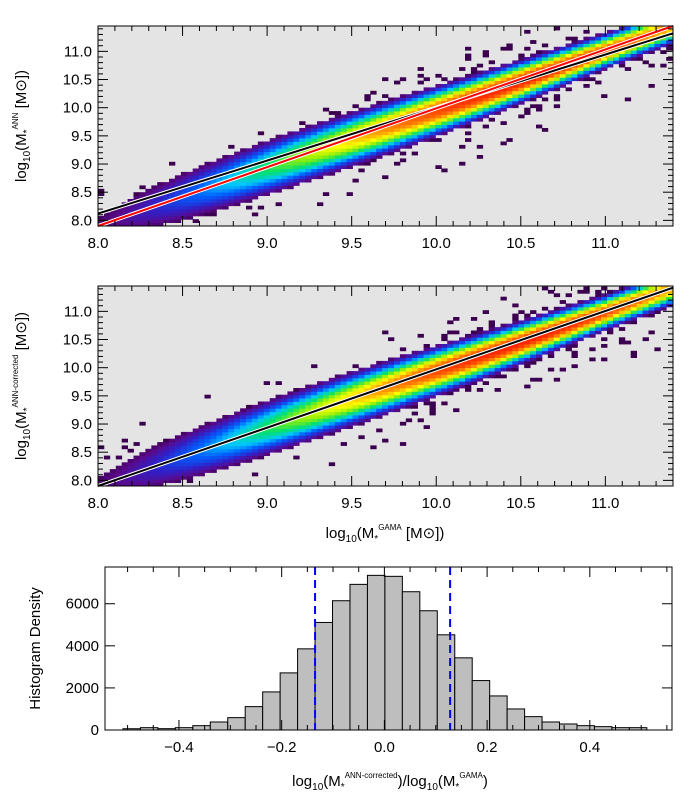 The height and width of the screenshot is (800, 700). I want to click on x-tick-label: −0.4, so click(179, 747).